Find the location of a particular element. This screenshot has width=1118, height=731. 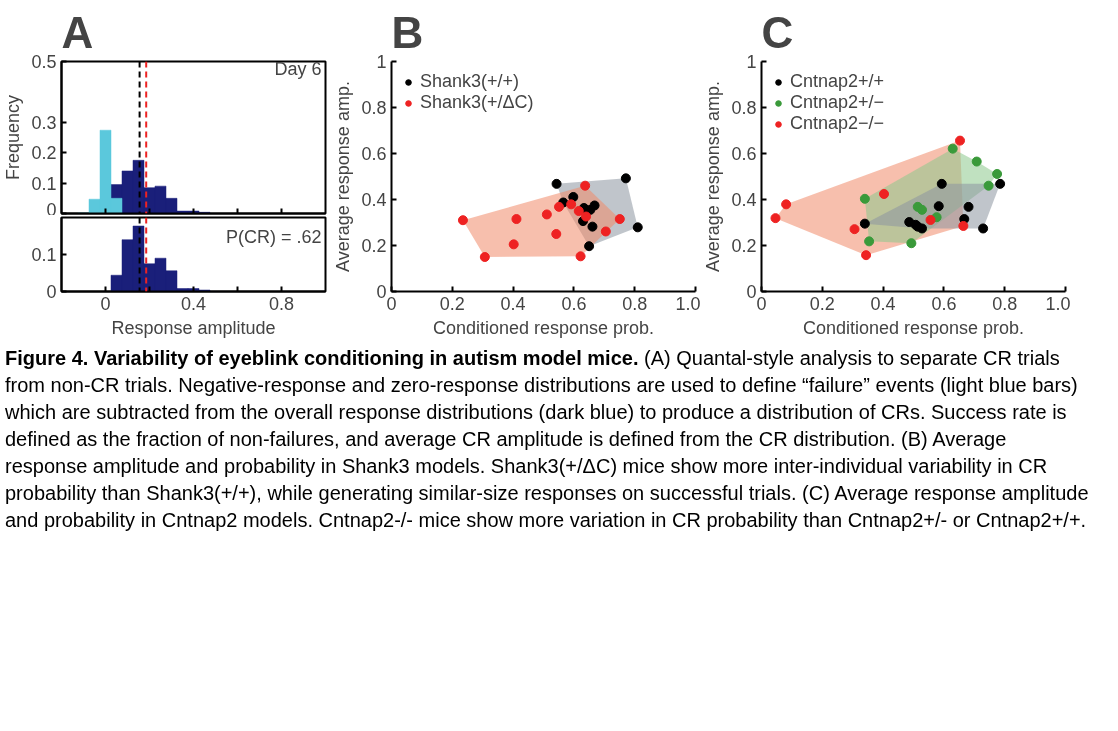

x-axis-title: Response amplitude is located at coordinates (193, 327).